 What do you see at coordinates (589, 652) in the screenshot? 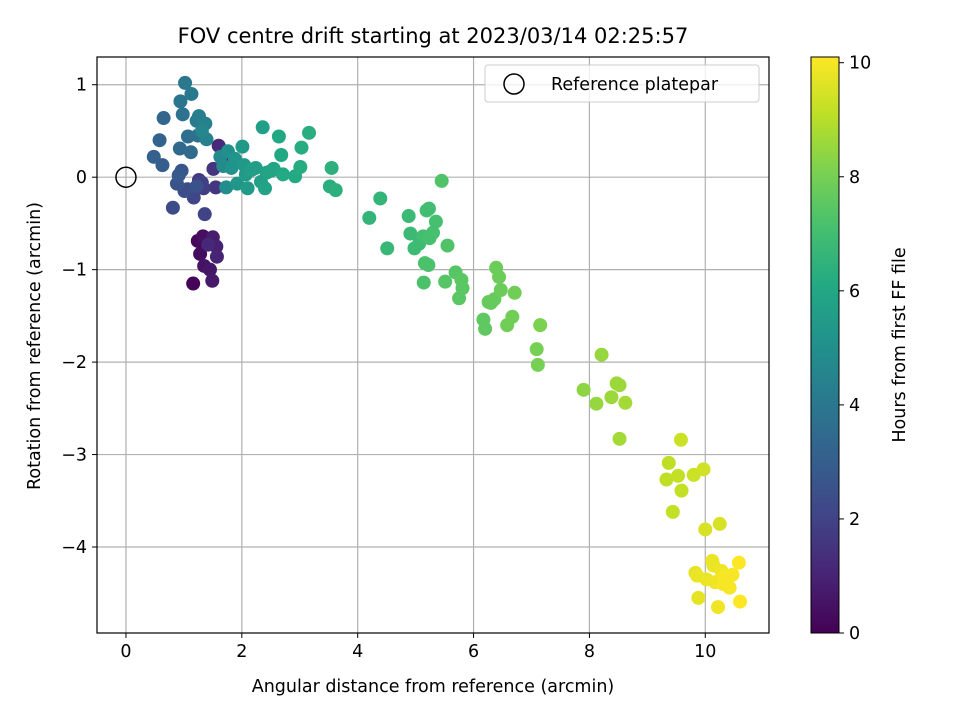
I see `x-tick-label: 8` at bounding box center [589, 652].